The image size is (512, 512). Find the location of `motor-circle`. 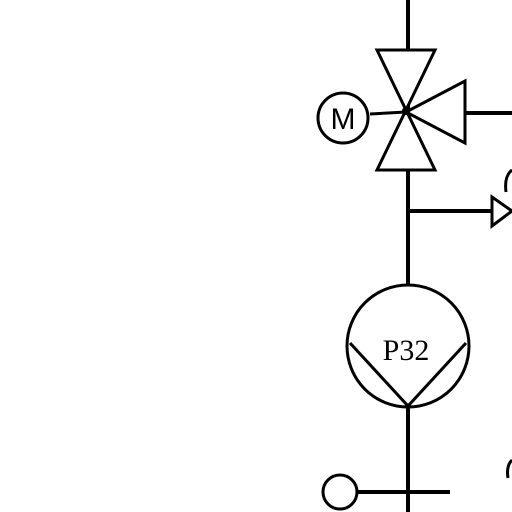

motor-circle is located at coordinates (343, 118).